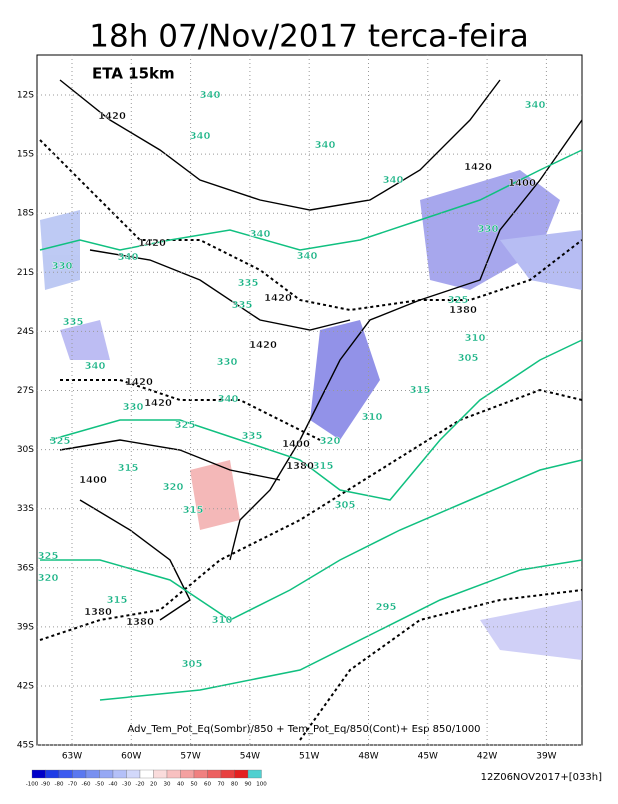  What do you see at coordinates (25, 450) in the screenshot?
I see `lat-label: 30S` at bounding box center [25, 450].